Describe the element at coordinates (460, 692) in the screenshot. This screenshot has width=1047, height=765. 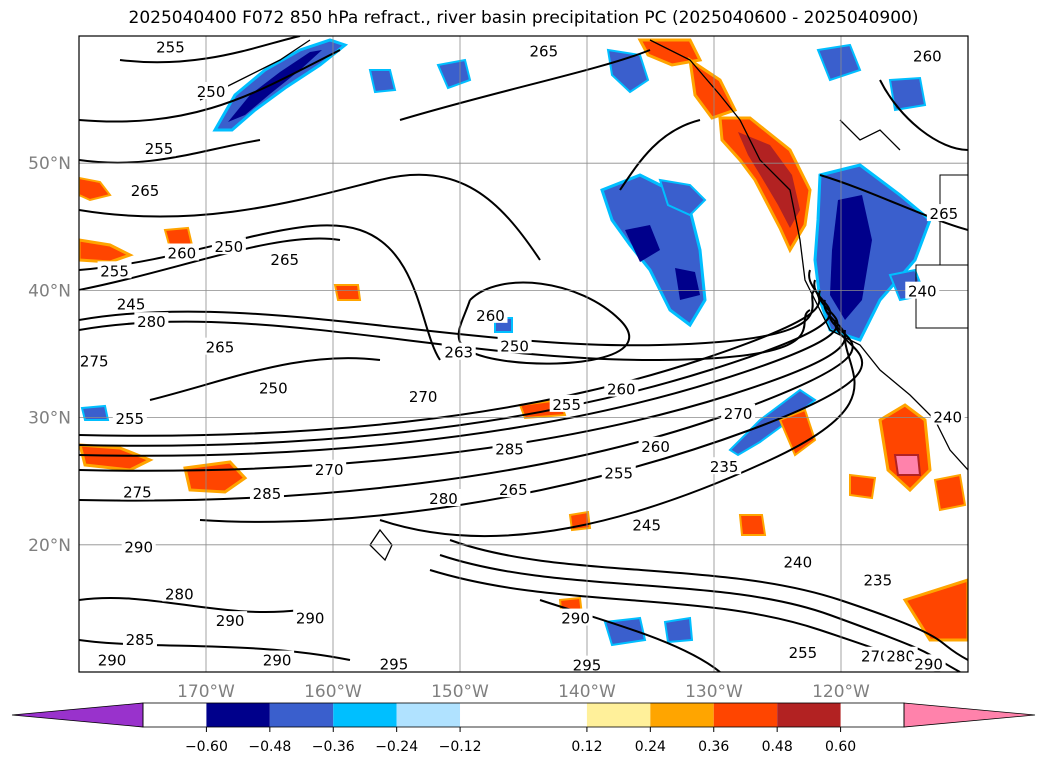
I see `lon-tick-label: 150°W` at that location.